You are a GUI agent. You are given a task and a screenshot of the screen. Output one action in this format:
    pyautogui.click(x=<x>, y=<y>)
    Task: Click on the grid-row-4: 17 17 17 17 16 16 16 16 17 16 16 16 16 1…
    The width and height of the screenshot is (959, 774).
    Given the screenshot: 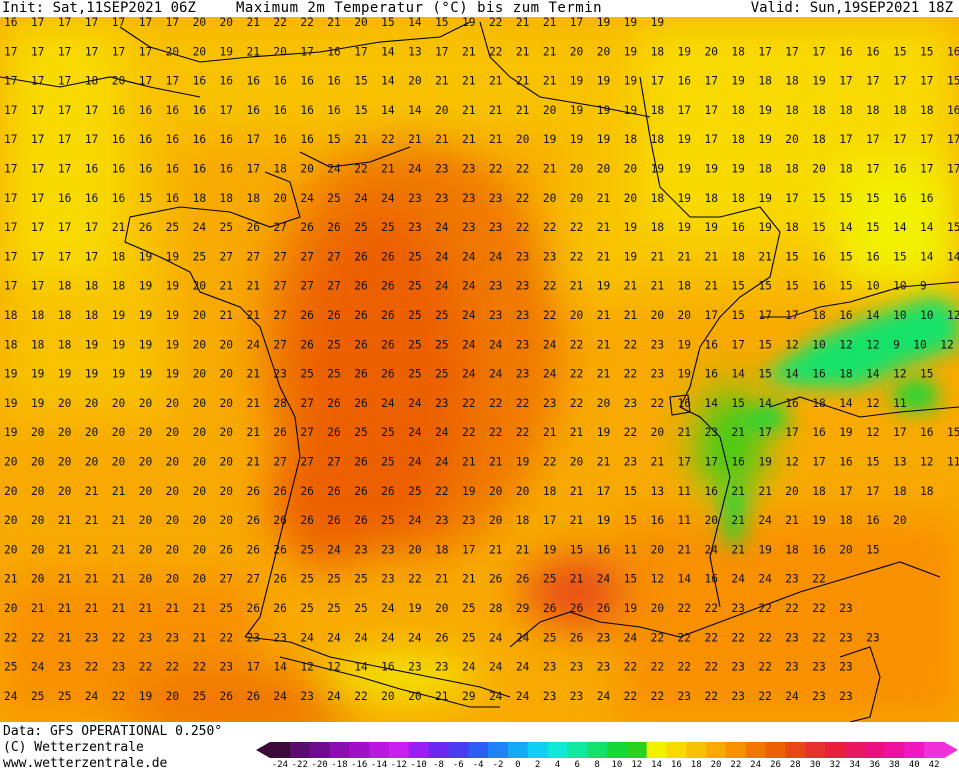 What is the action you would take?
    pyautogui.click(x=481, y=110)
    